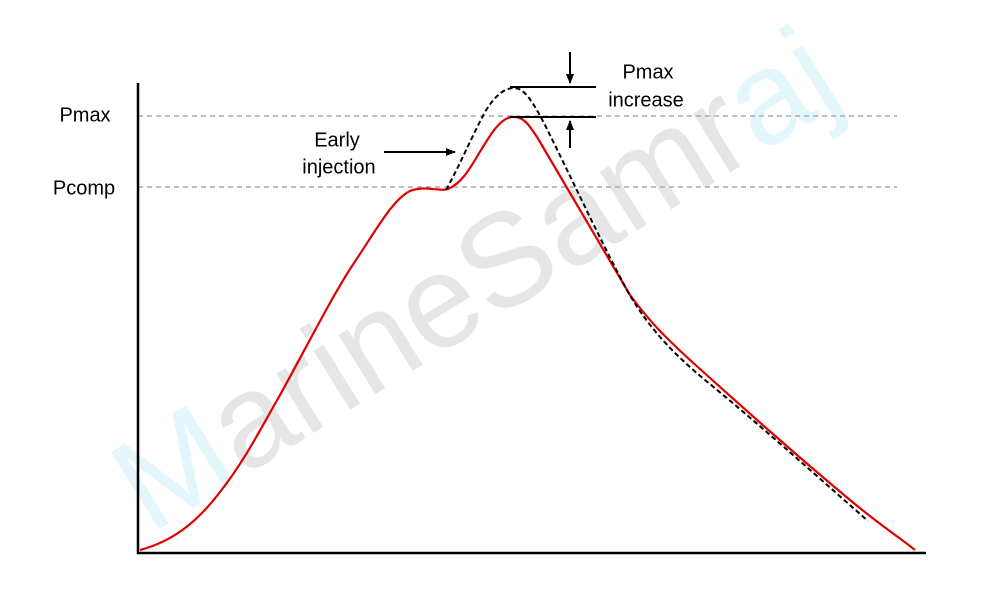  What do you see at coordinates (338, 167) in the screenshot?
I see `early-injection-label: injection` at bounding box center [338, 167].